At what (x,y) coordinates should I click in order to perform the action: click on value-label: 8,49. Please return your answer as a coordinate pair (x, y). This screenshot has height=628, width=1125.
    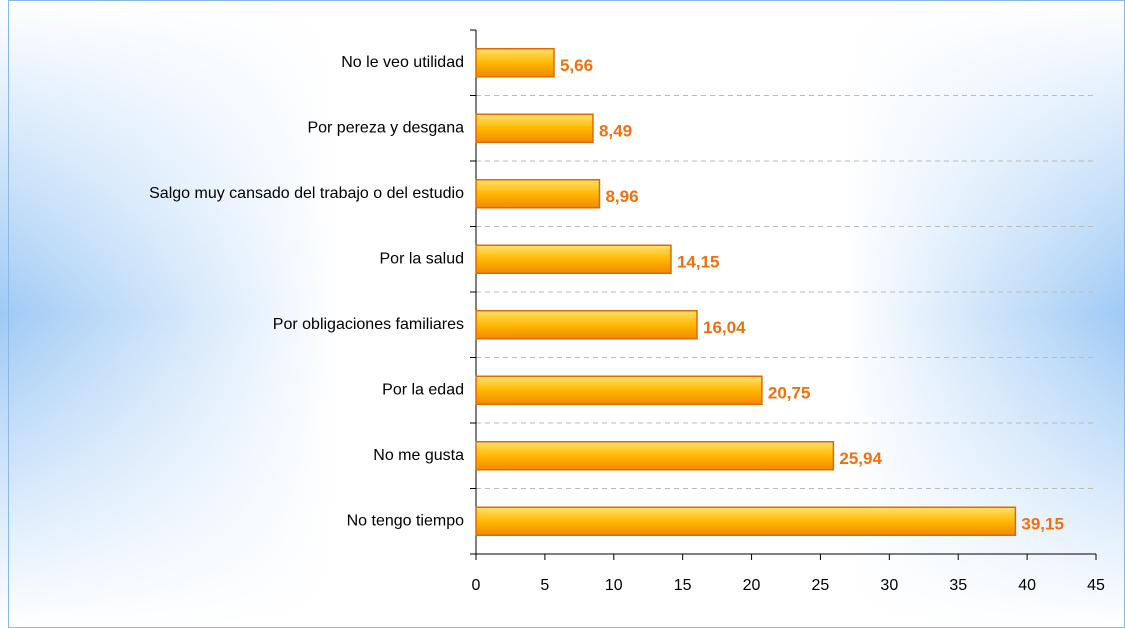
    Looking at the image, I should click on (615, 131).